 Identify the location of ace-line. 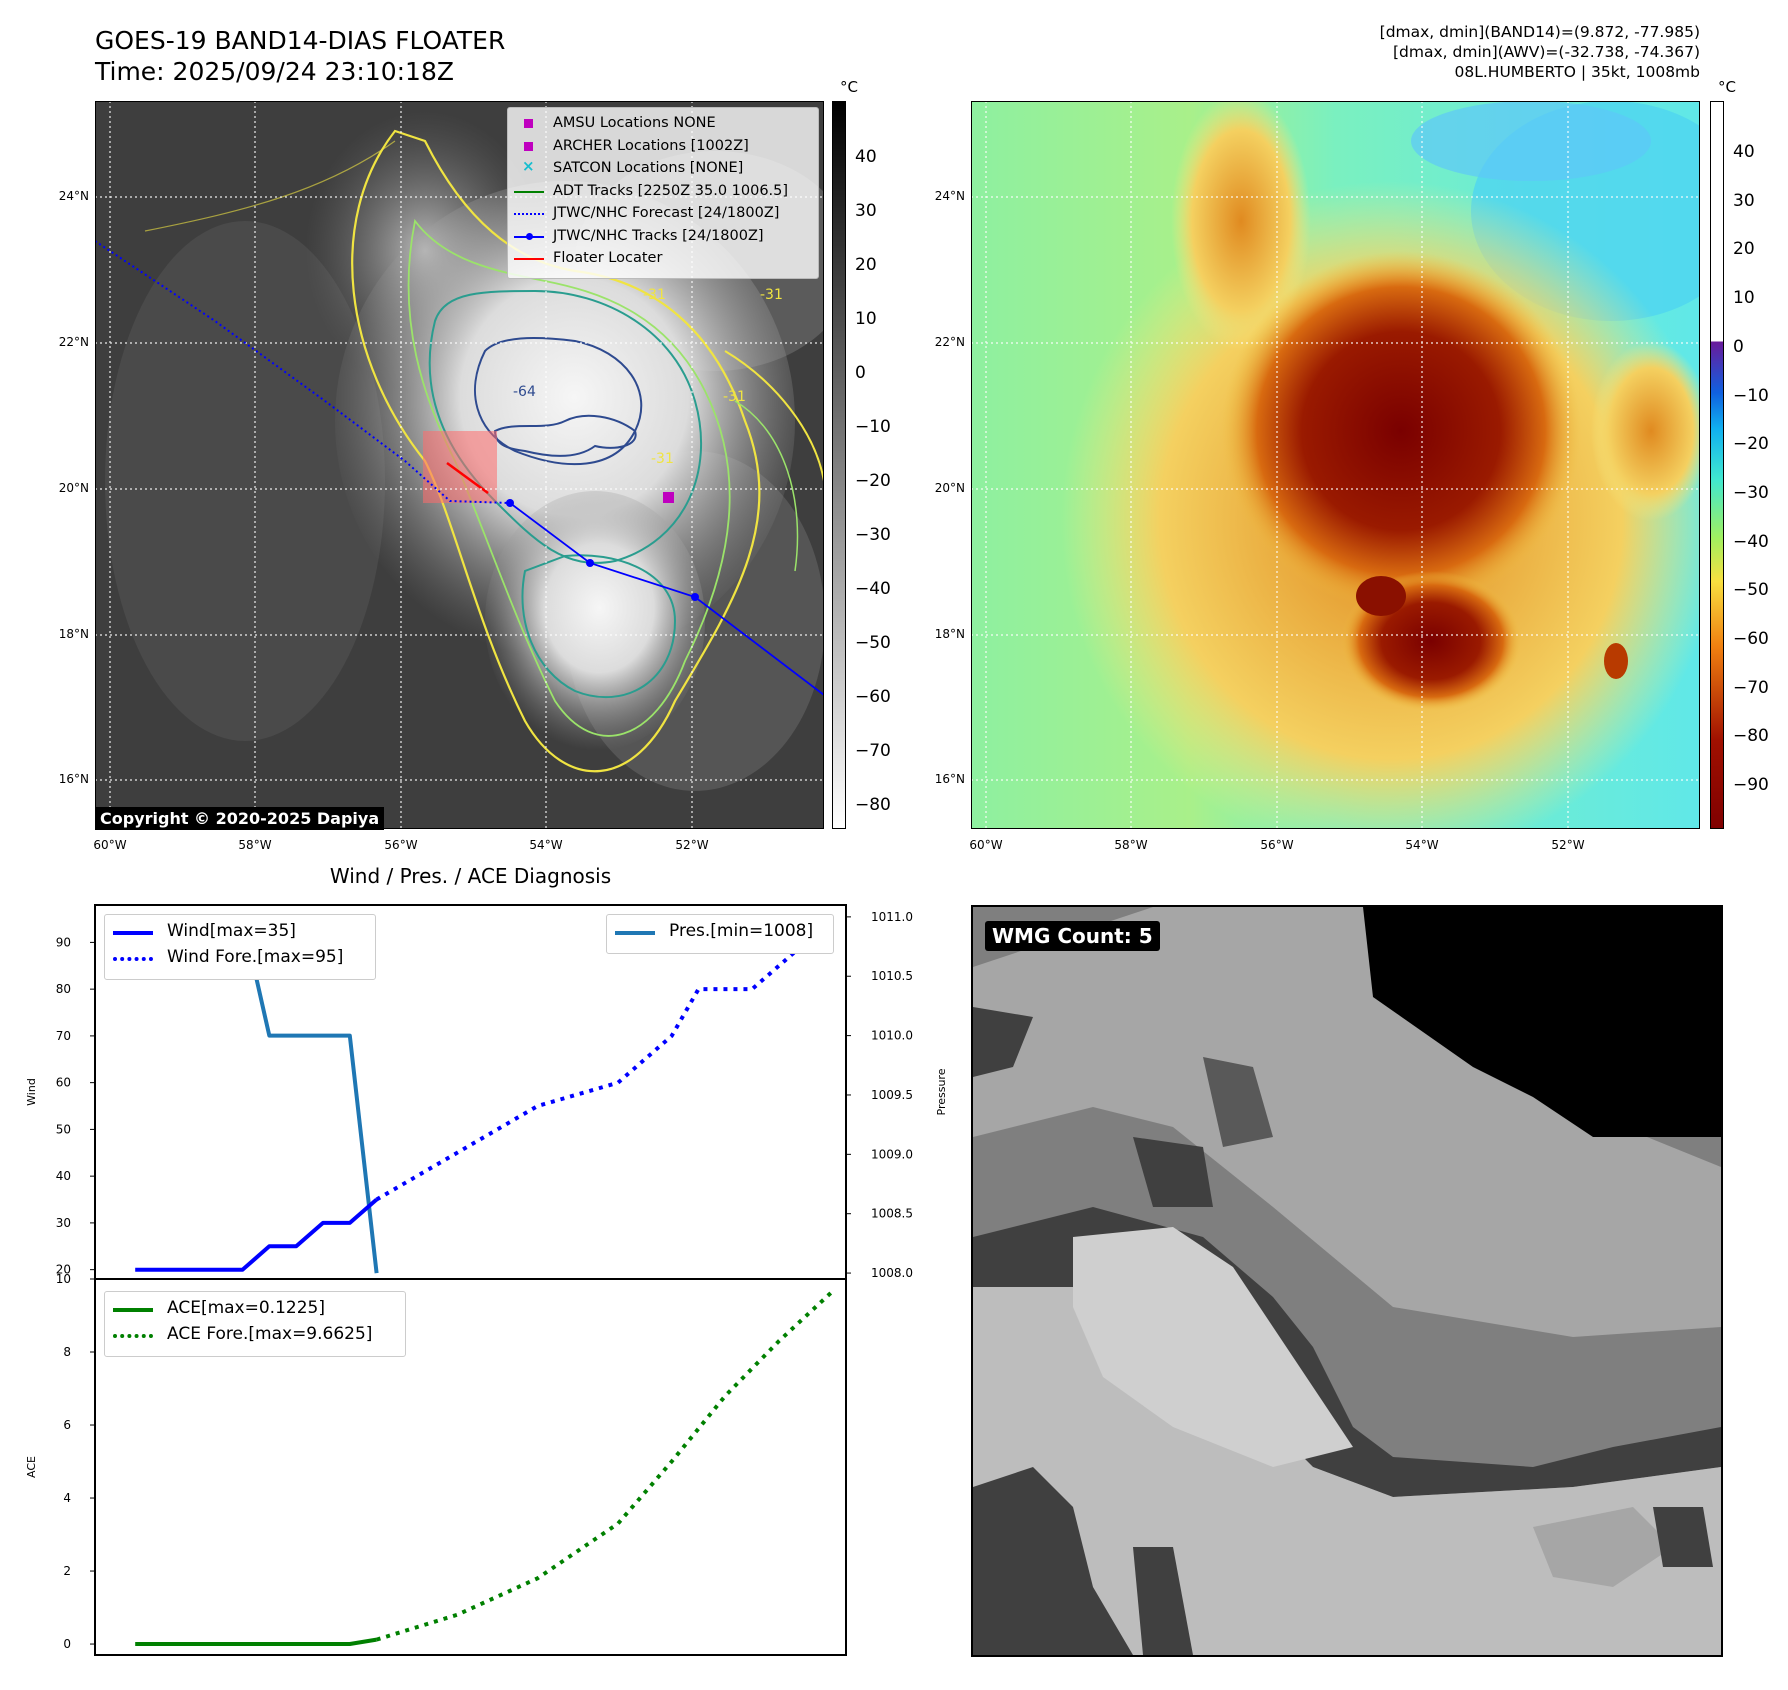
(256, 1641).